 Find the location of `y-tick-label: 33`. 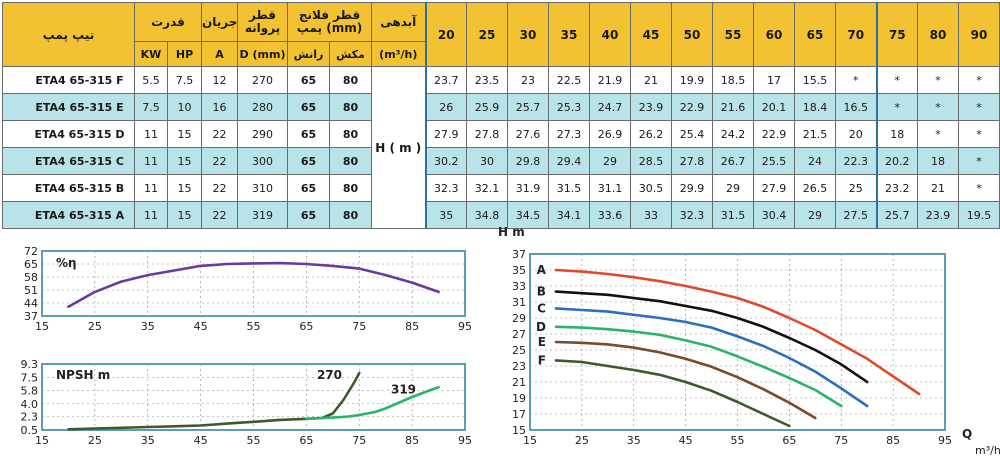

y-tick-label: 33 is located at coordinates (519, 286).